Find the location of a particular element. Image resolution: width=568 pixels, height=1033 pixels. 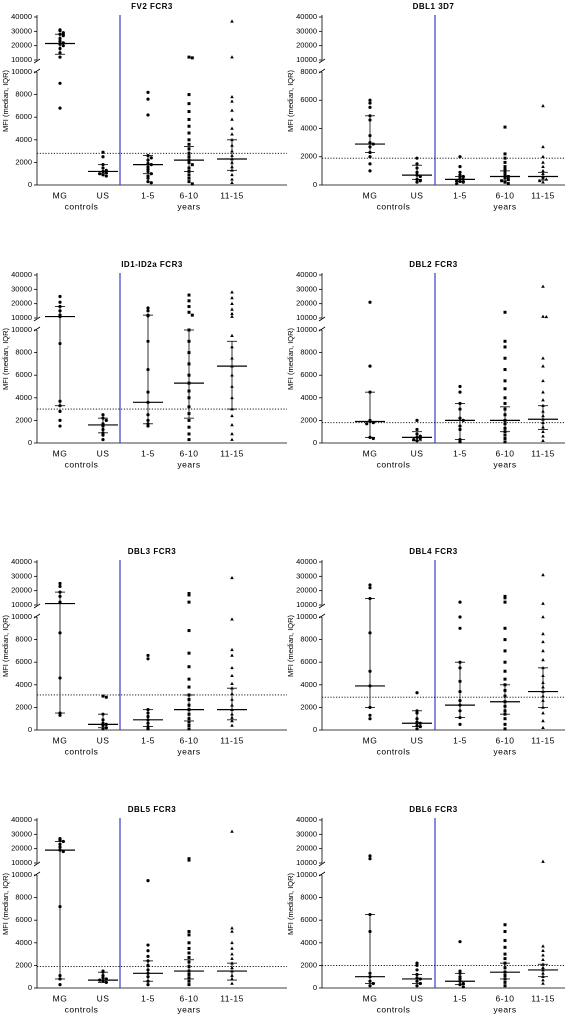

y-tick-label: 20000 is located at coordinates (21, 303).